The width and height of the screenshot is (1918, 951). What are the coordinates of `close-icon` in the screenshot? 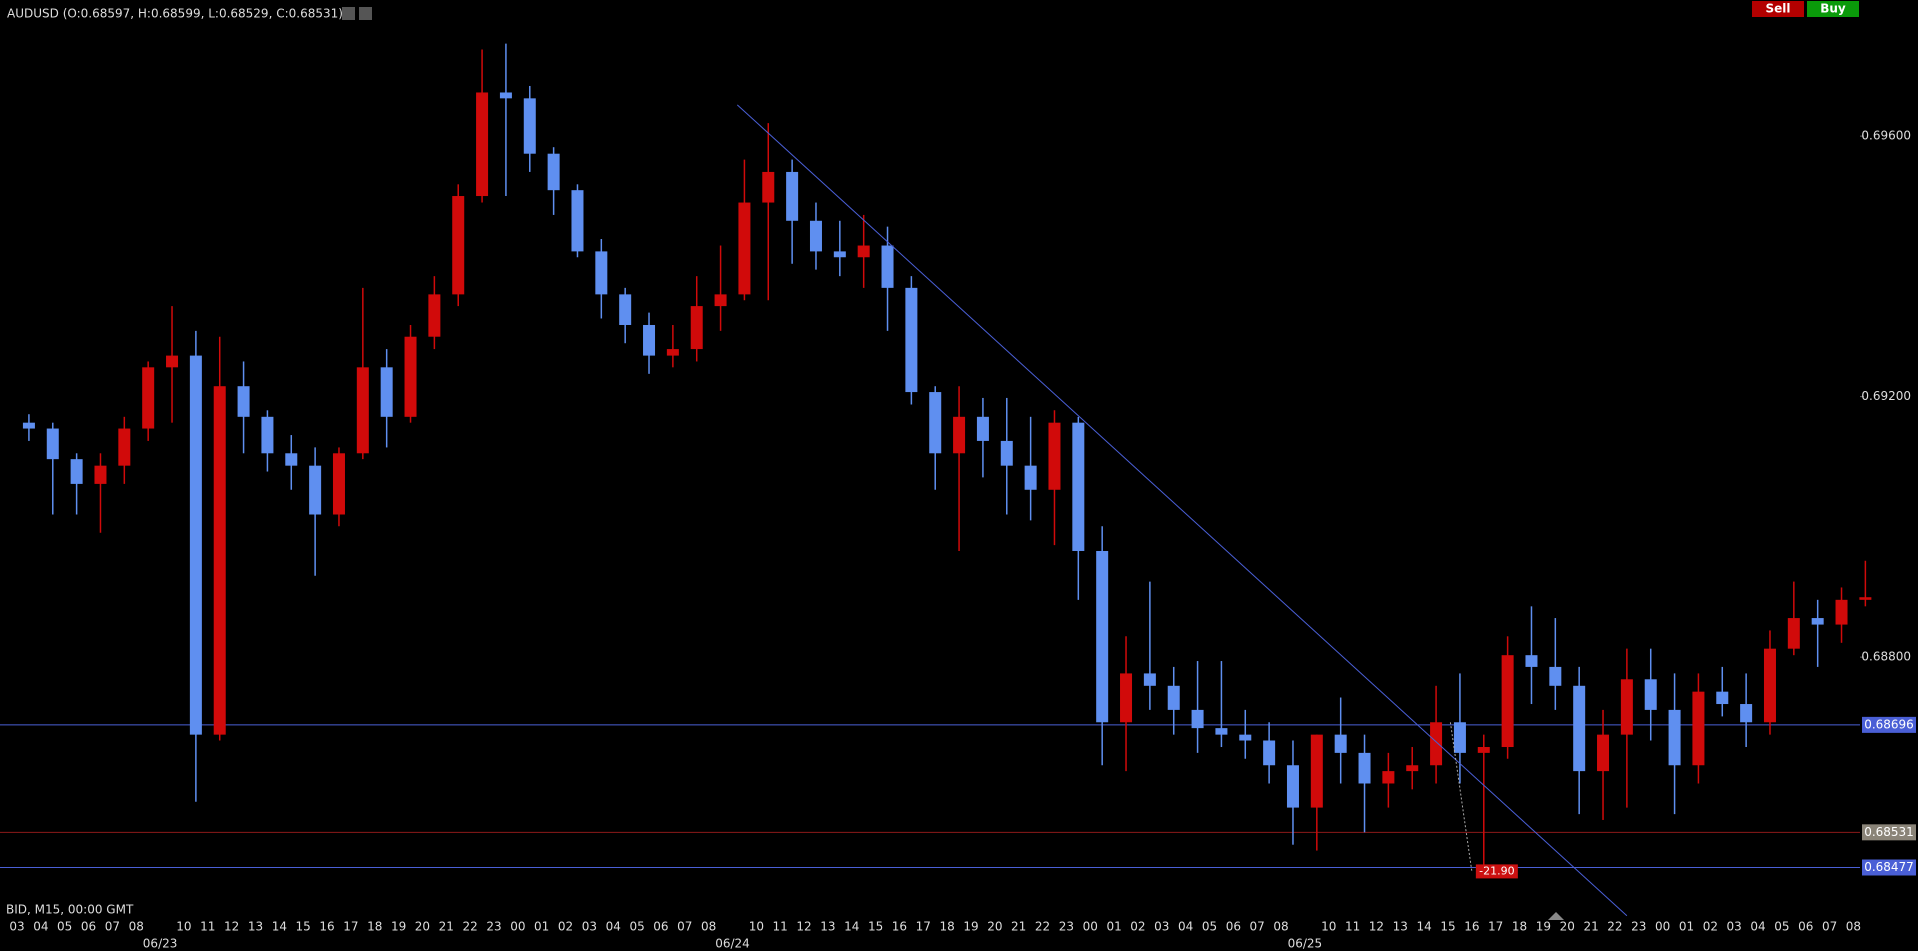 It's located at (365, 13).